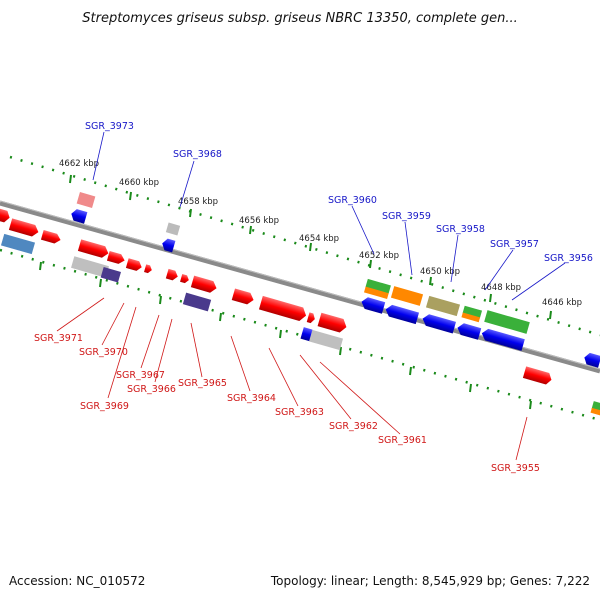 The width and height of the screenshot is (600, 600). I want to click on gene-label: SGR_3966, so click(151, 389).